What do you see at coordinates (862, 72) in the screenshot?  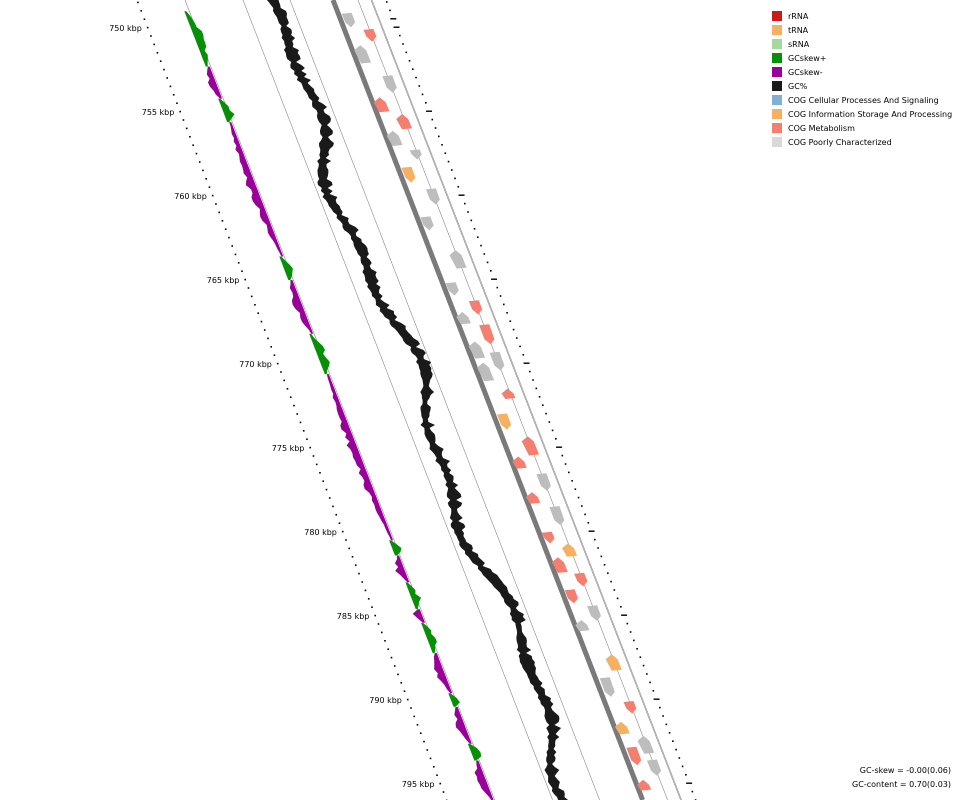 I see `legend-item-gcskew-minus: GCskew-` at bounding box center [862, 72].